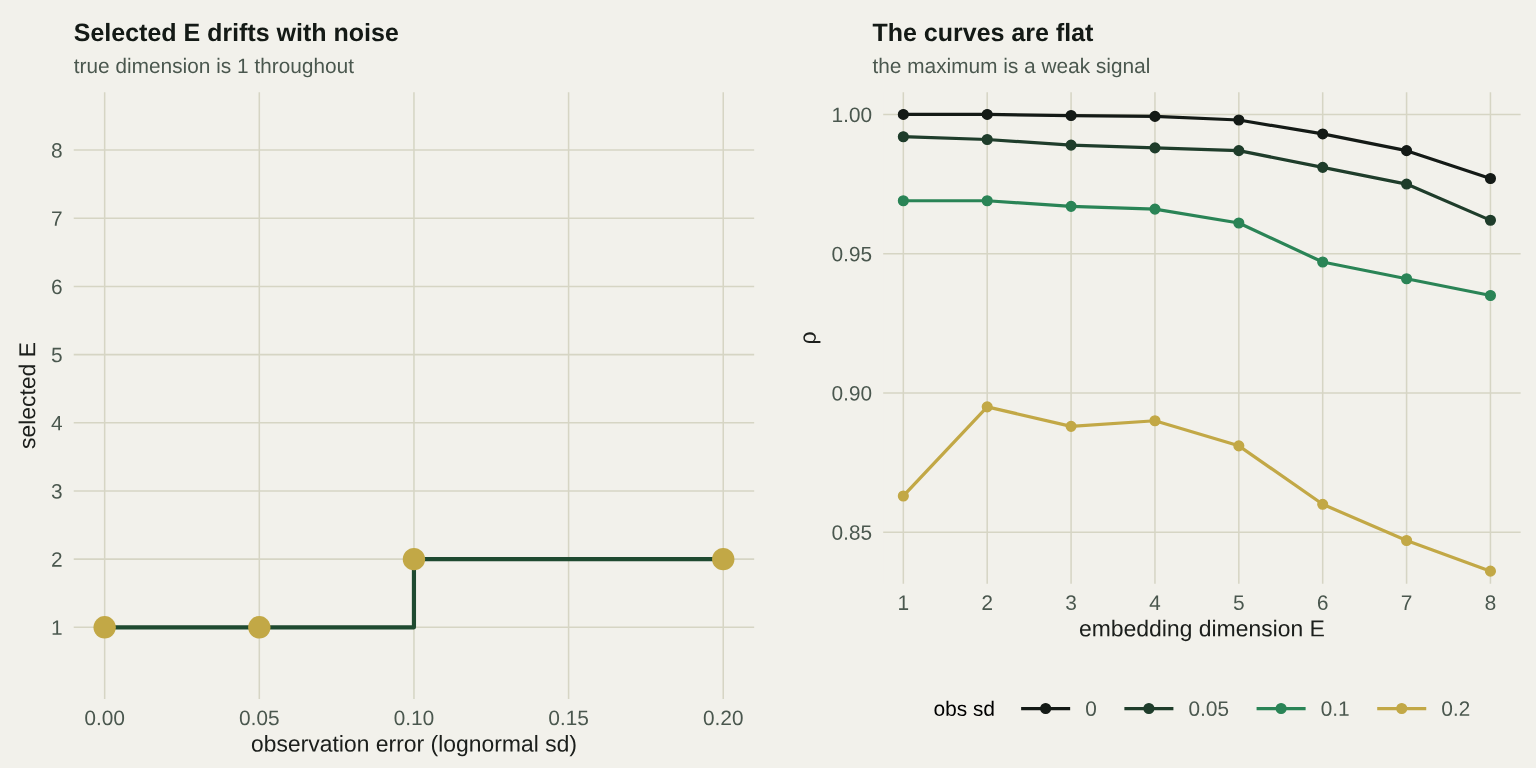 Image resolution: width=1536 pixels, height=768 pixels. I want to click on x-tick-label: 0.15, so click(568, 718).